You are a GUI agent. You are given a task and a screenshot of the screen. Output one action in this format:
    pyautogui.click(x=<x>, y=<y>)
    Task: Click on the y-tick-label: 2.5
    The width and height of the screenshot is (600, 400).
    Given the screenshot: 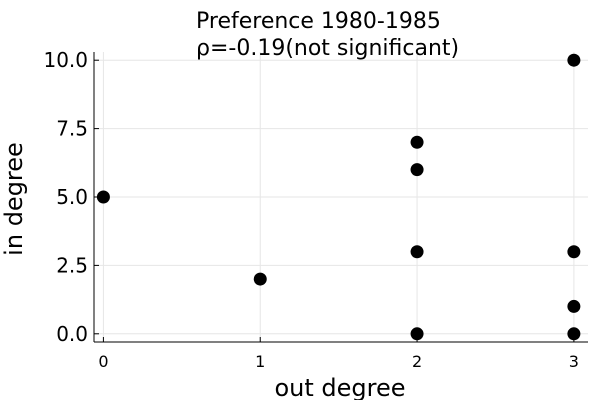 What is the action you would take?
    pyautogui.click(x=72, y=265)
    